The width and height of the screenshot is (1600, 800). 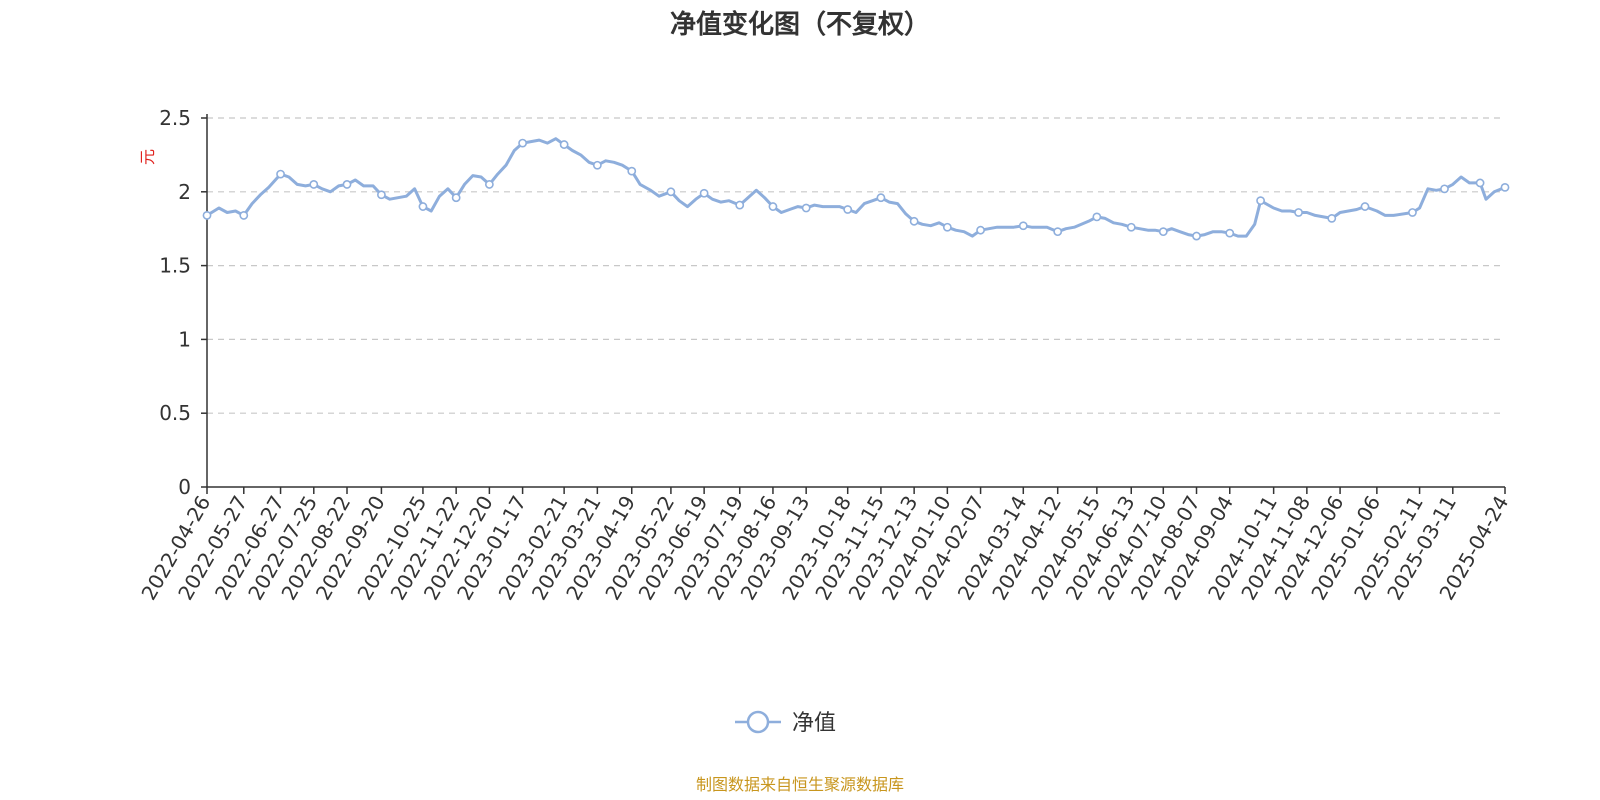 What do you see at coordinates (758, 722) in the screenshot?
I see `legend-marker-icon` at bounding box center [758, 722].